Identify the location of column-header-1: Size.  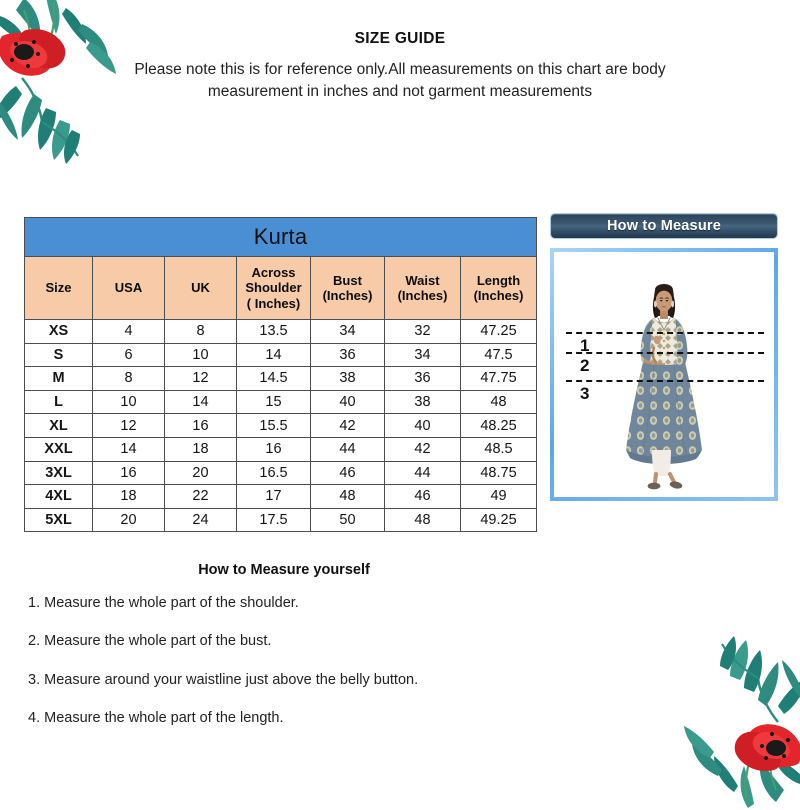
(58, 288).